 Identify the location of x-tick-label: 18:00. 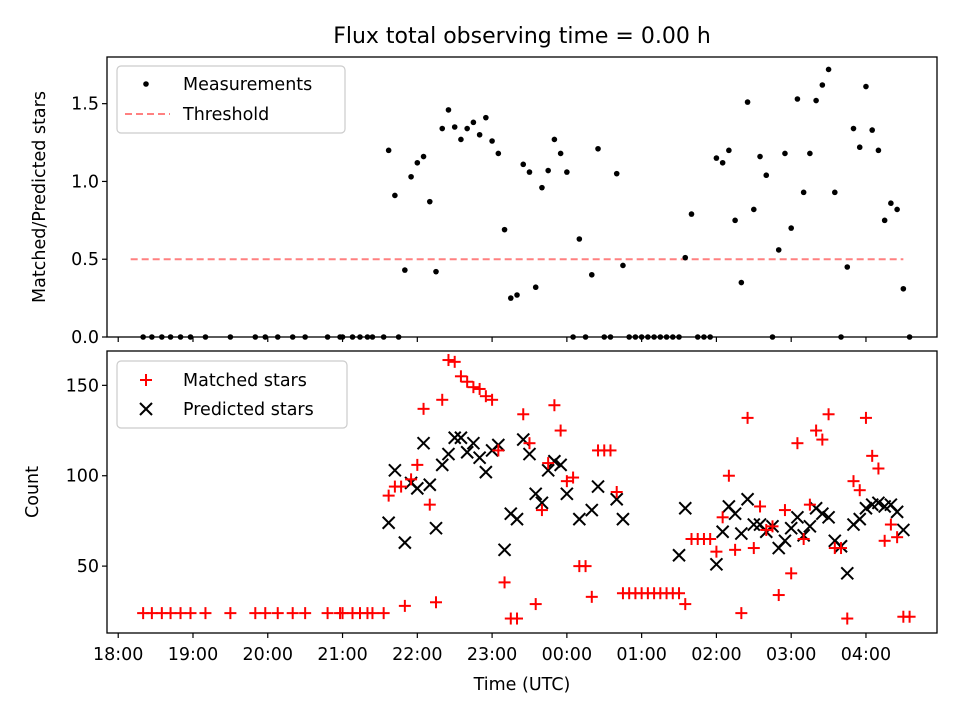
(118, 655).